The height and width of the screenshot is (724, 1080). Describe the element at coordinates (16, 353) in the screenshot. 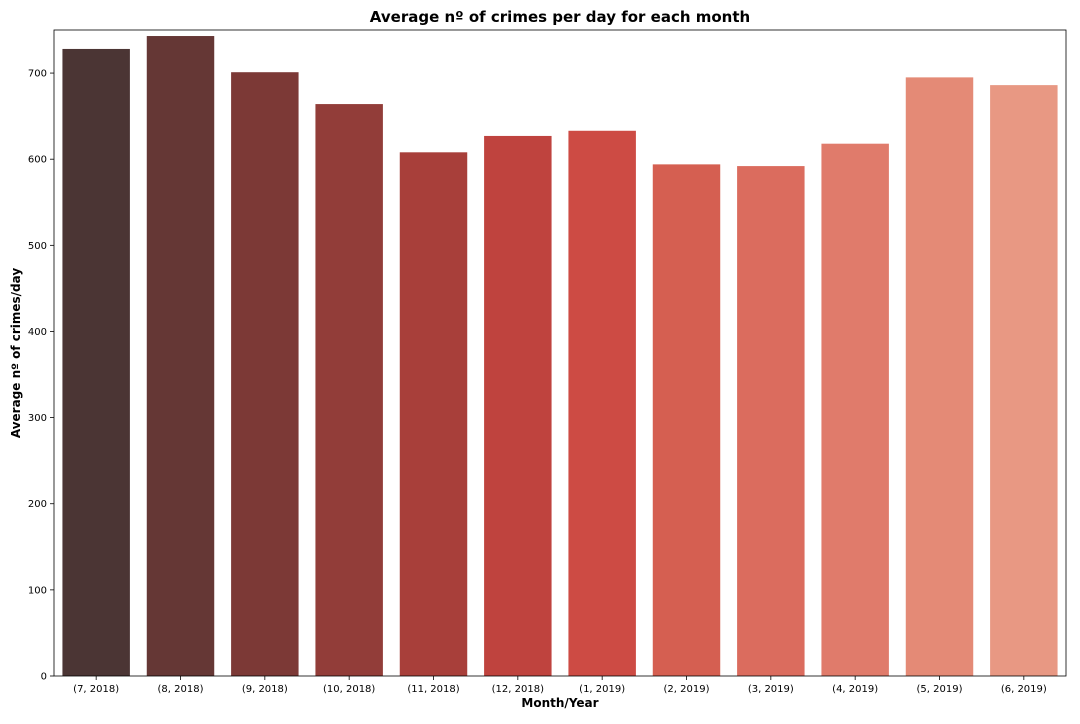

I see `y-axis-title: Average nº of crimes/day` at that location.